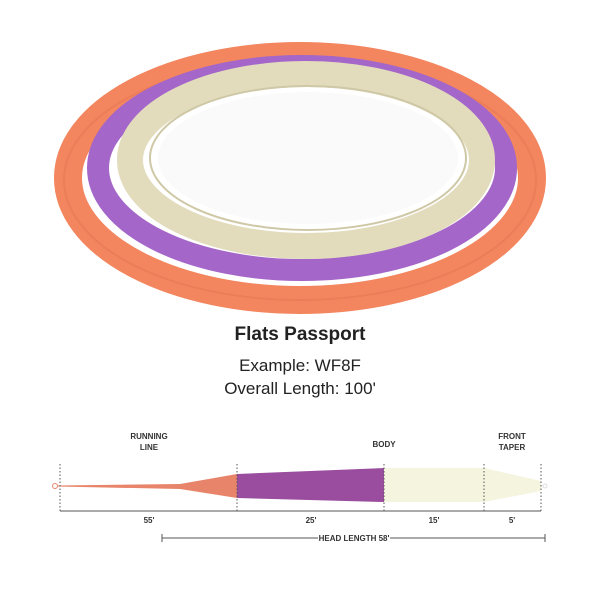  I want to click on section-label: LINE, so click(149, 447).